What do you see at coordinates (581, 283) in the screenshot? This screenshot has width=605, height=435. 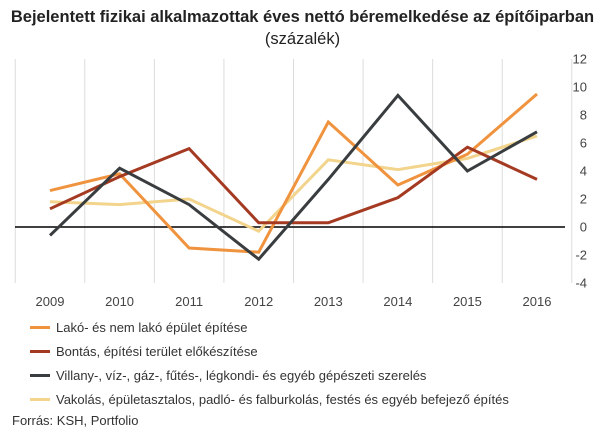 I see `y-tick-label-0: -4` at bounding box center [581, 283].